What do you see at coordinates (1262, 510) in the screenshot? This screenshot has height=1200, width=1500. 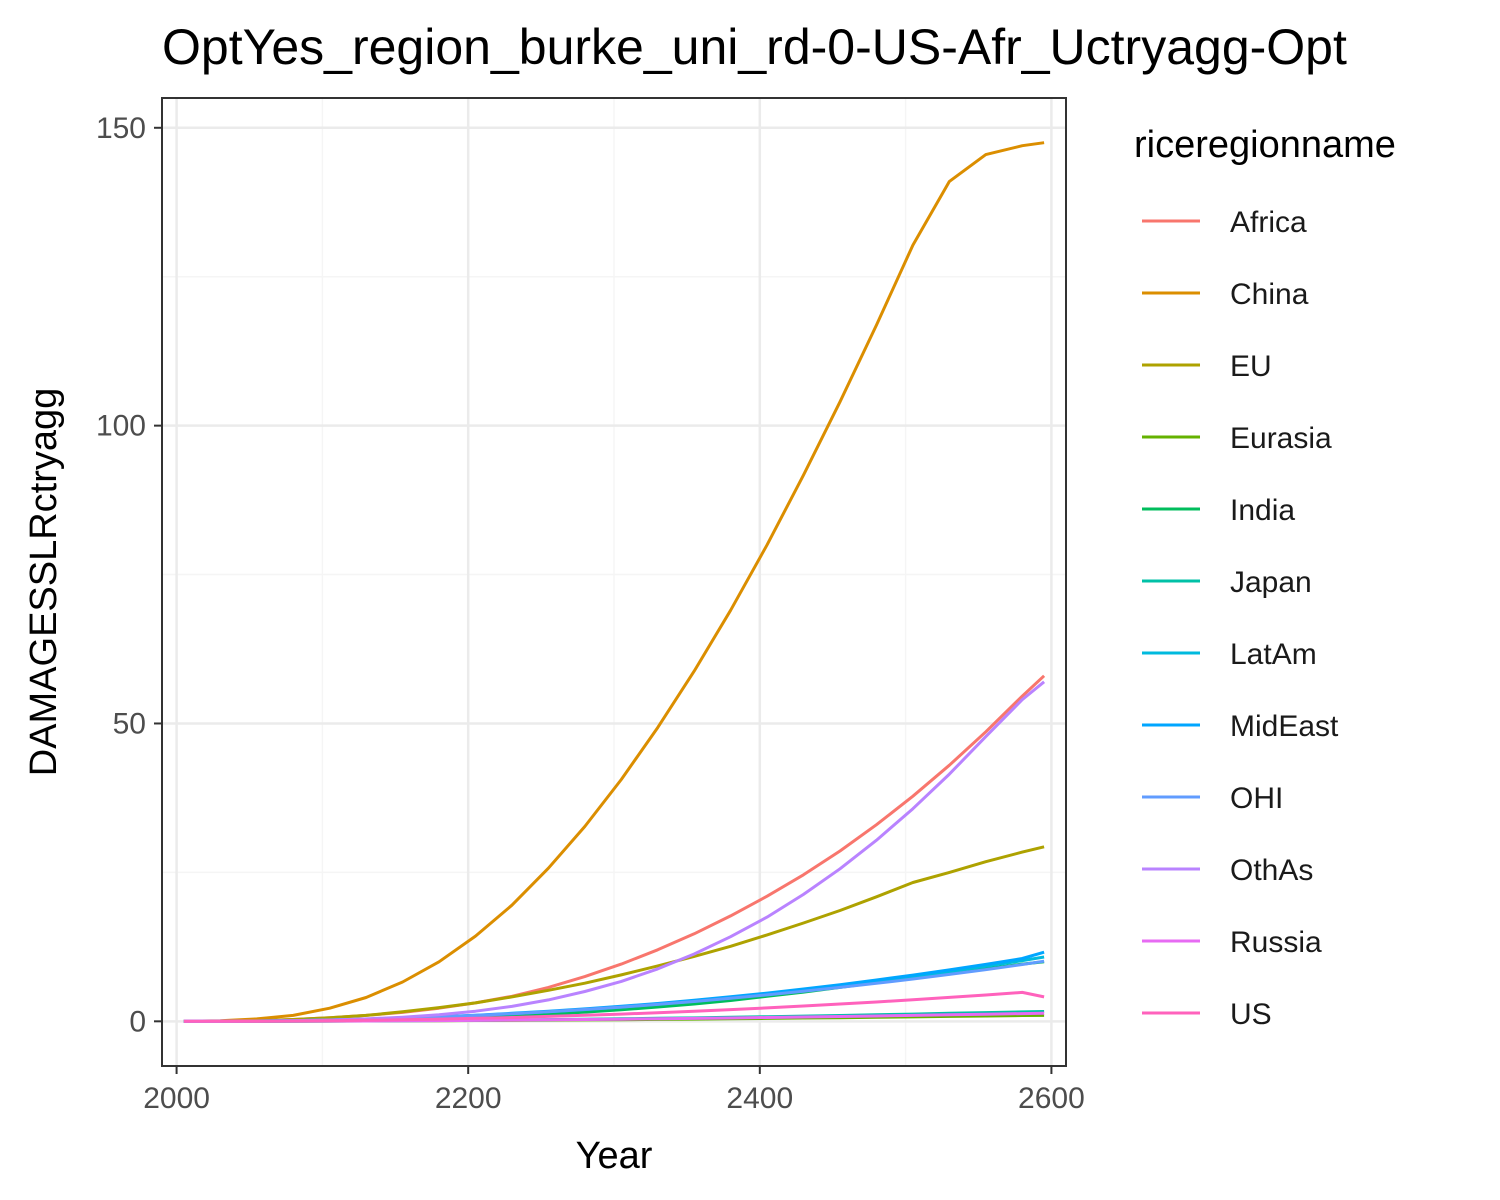 I see `legend-label: India` at bounding box center [1262, 510].